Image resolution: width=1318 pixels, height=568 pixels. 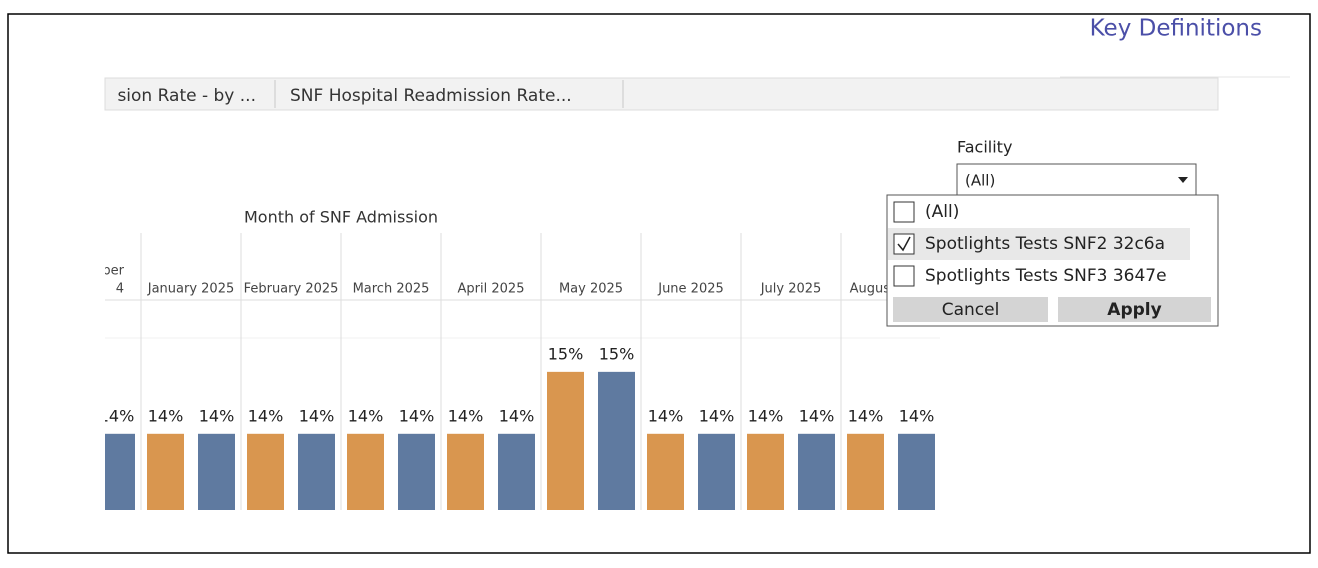 What do you see at coordinates (120, 289) in the screenshot?
I see `x-tick-label: 4` at bounding box center [120, 289].